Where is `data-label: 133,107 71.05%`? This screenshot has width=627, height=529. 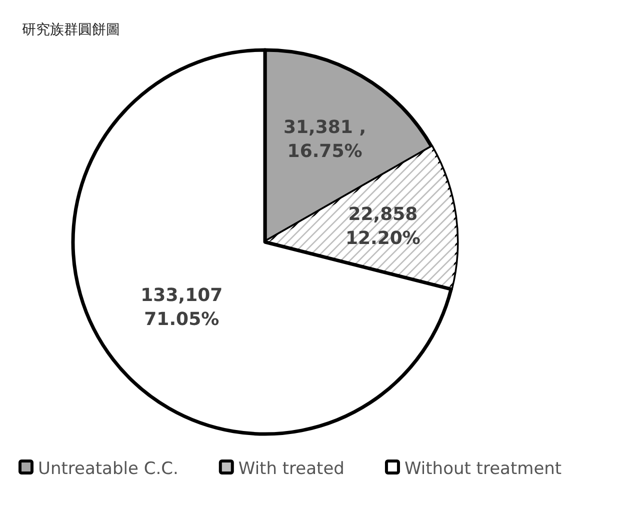 data-label: 133,107 71.05% is located at coordinates (181, 307).